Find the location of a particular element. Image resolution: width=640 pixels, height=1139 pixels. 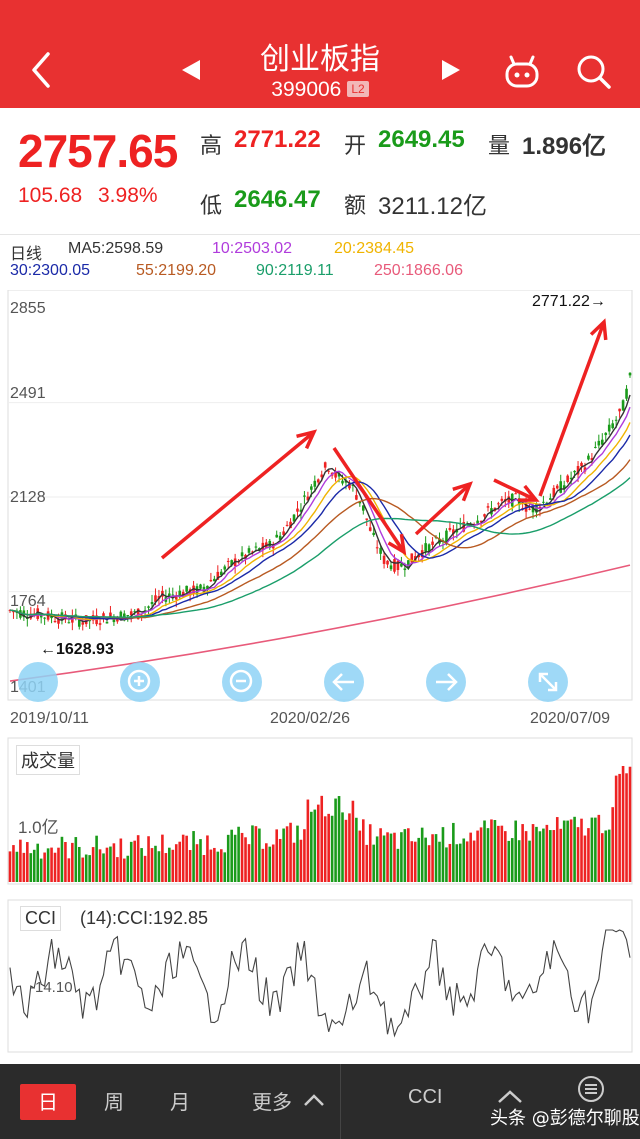

indicator-cci-button: CCI is located at coordinates (425, 1097).